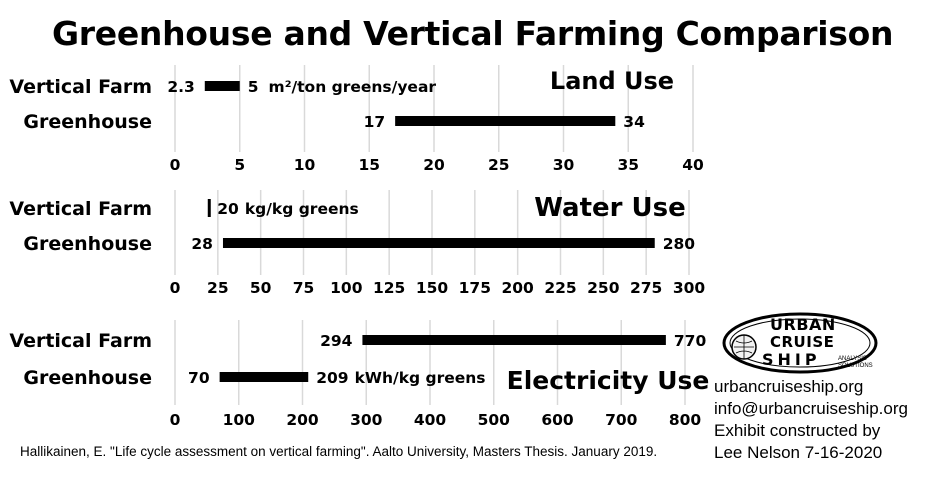 This screenshot has height=477, width=929. Describe the element at coordinates (261, 288) in the screenshot. I see `tick-label: 50` at that location.